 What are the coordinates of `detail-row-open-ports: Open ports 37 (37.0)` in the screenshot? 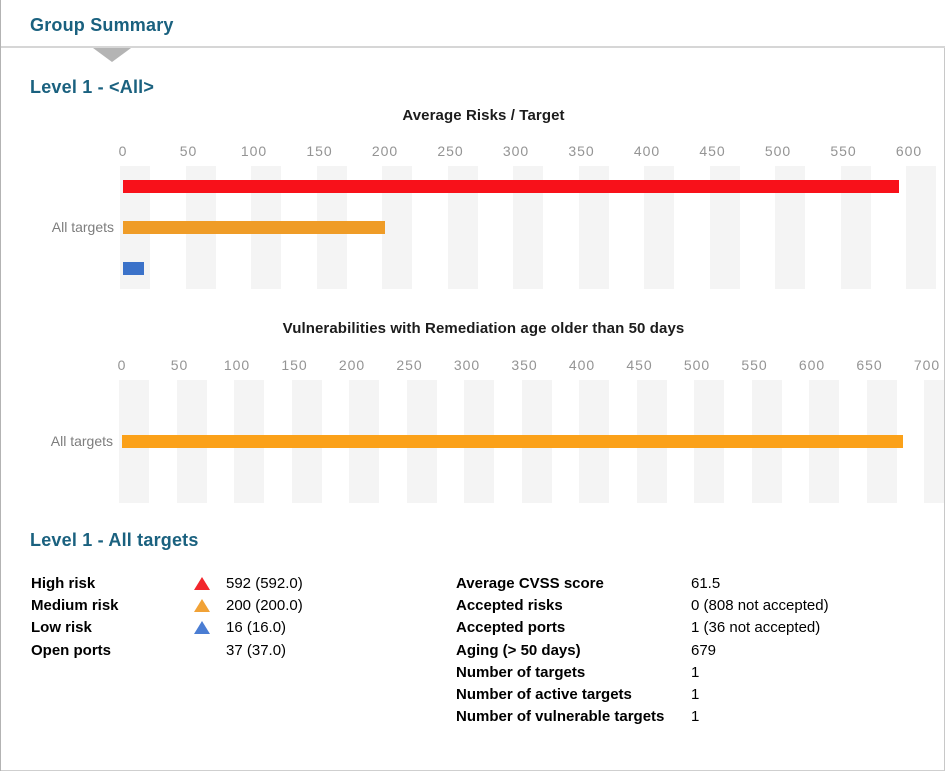 It's located at (236, 650).